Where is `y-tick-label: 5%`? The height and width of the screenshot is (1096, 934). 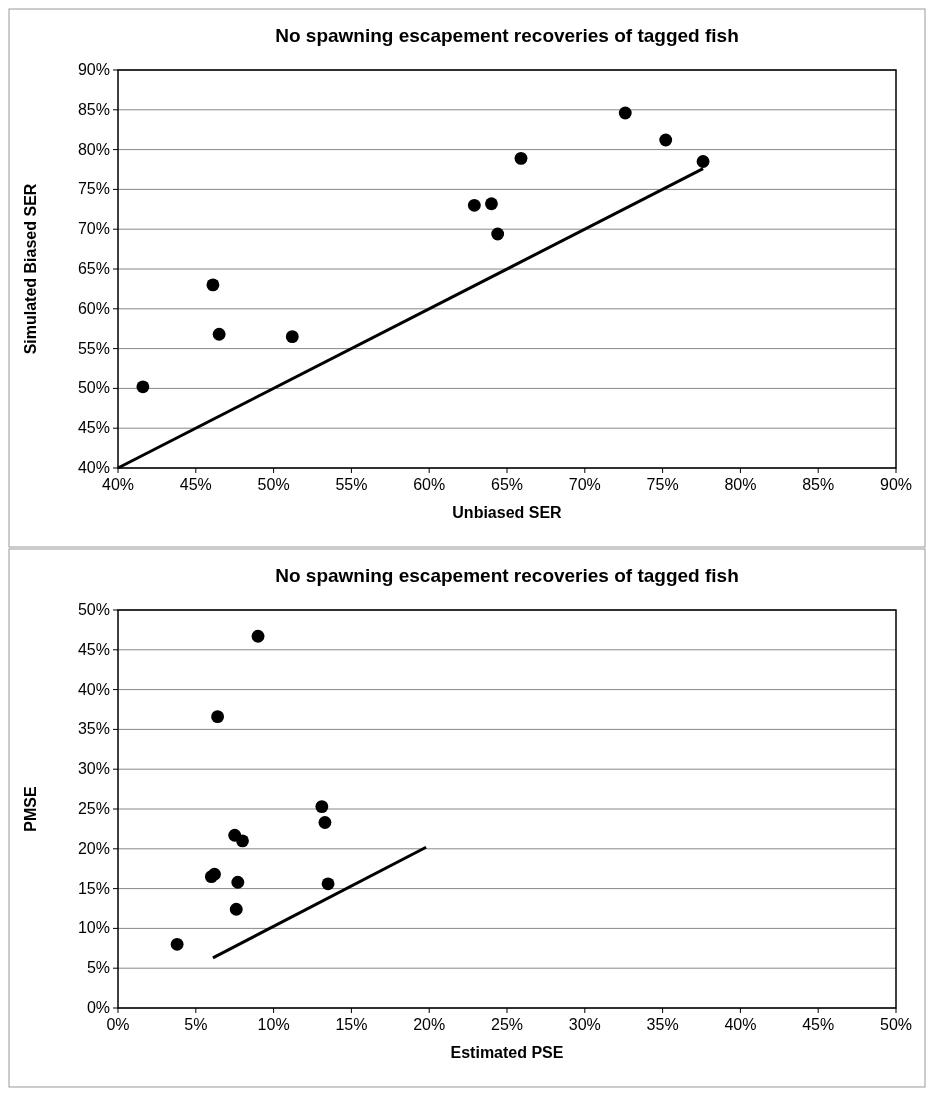
y-tick-label: 5% is located at coordinates (98, 968).